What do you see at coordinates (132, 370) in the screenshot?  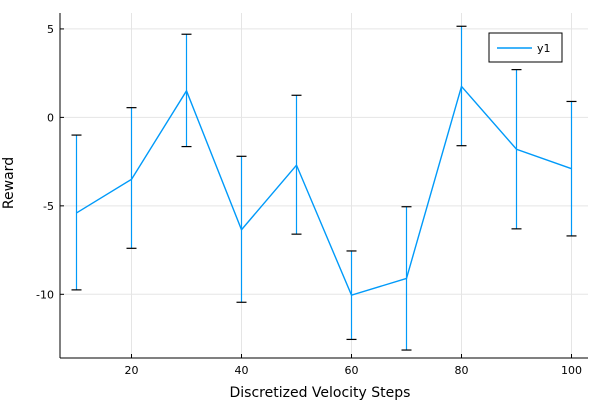 I see `x-tick-label: 20` at bounding box center [132, 370].